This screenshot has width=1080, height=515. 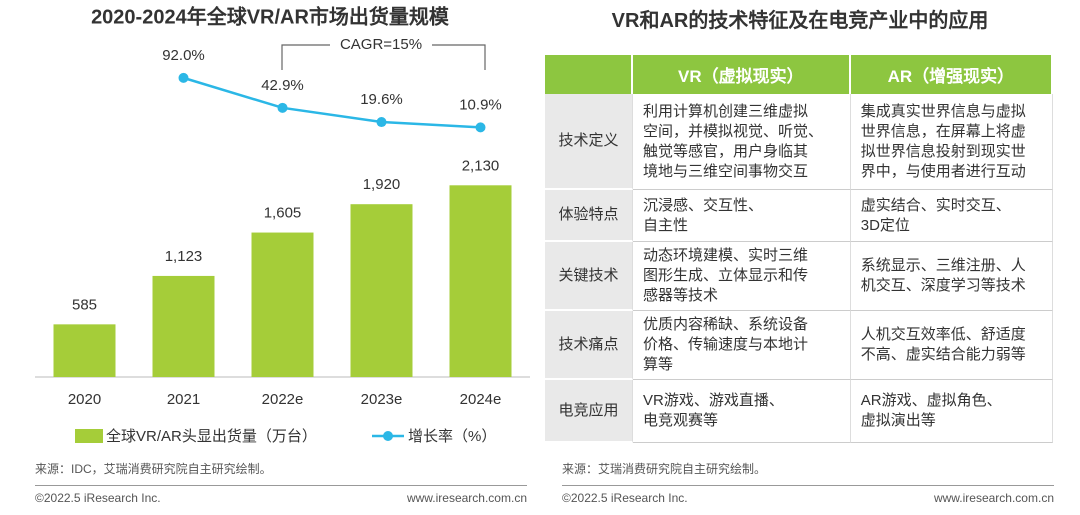 What do you see at coordinates (943, 334) in the screenshot?
I see `cell-line: 人机交互效率低、舒适度` at bounding box center [943, 334].